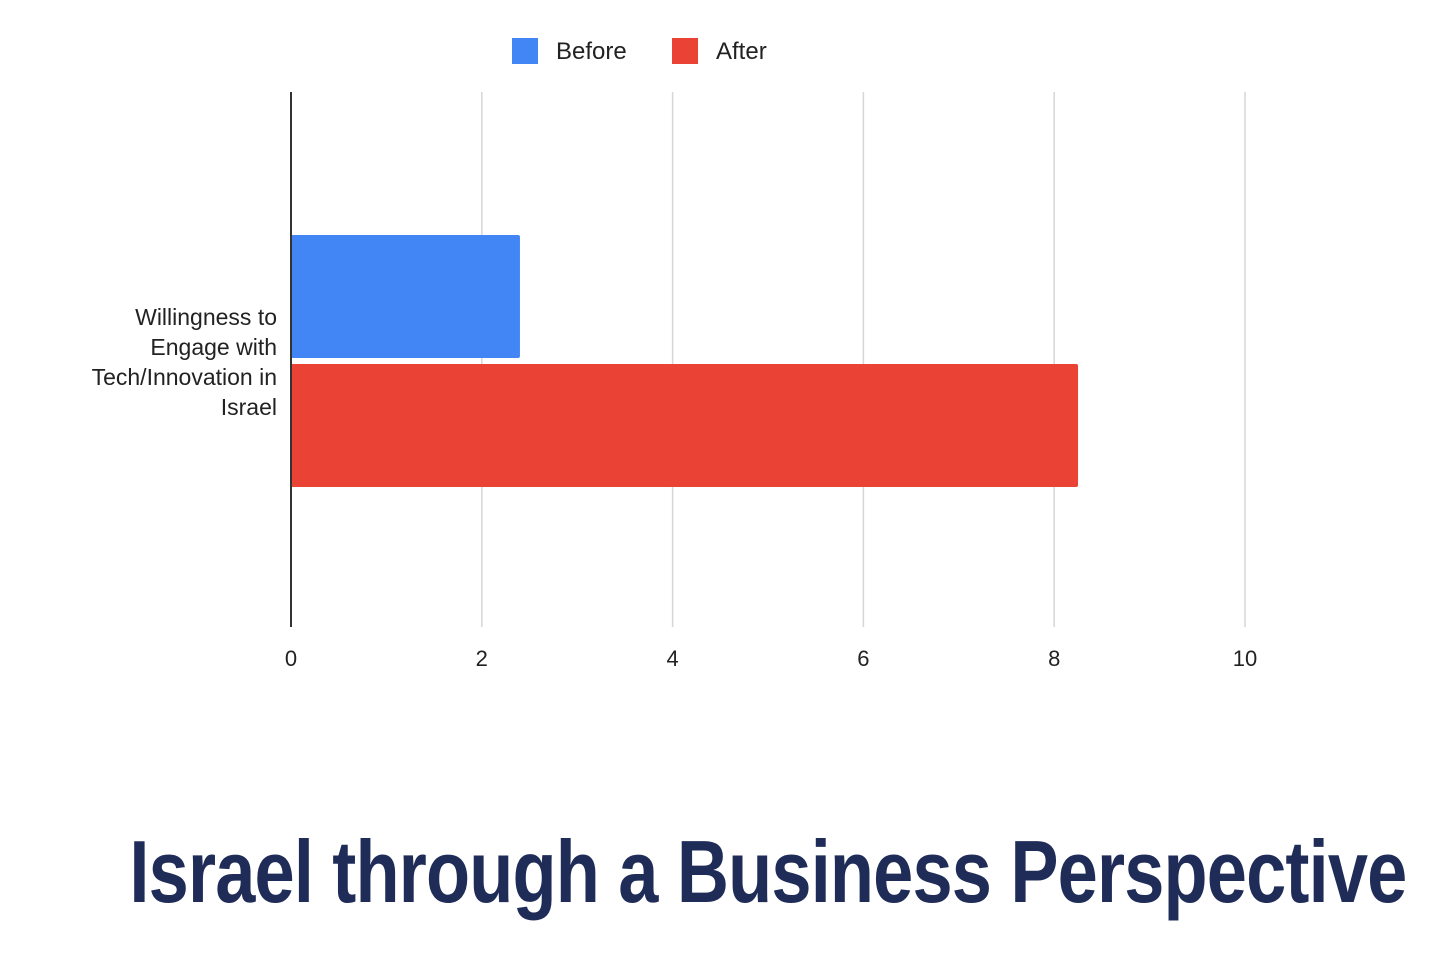 The image size is (1438, 976). I want to click on legend: Before After, so click(639, 51).